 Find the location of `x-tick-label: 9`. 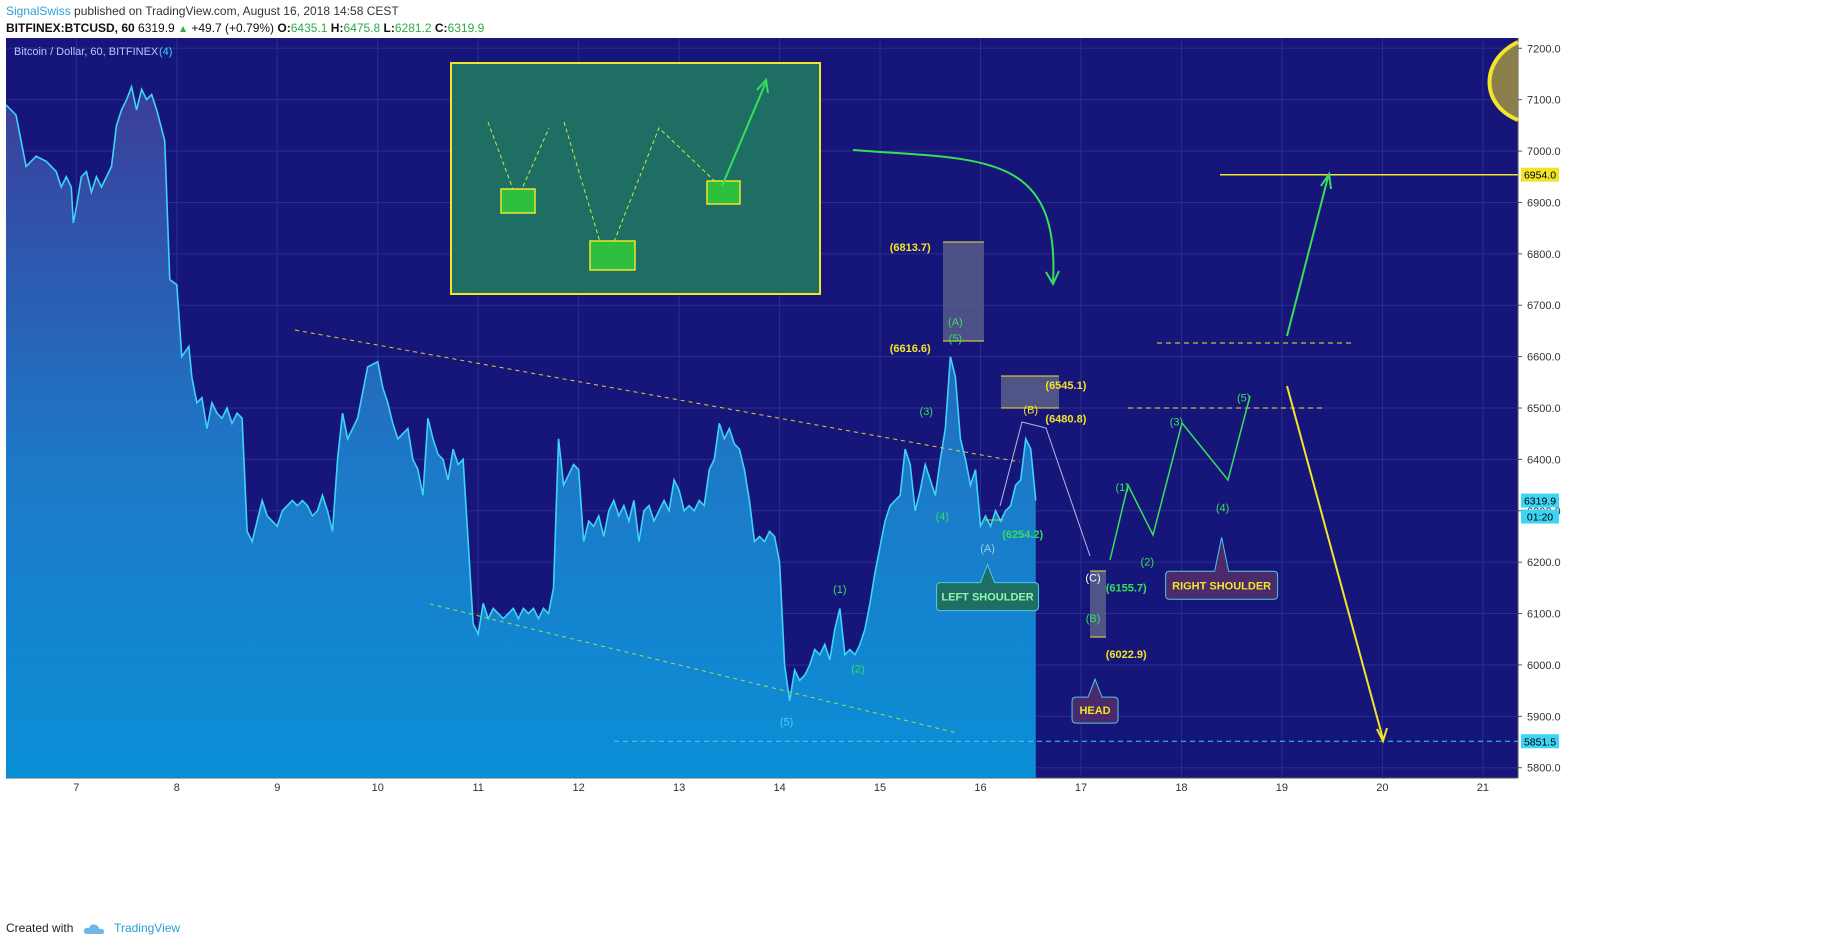

x-tick-label: 9 is located at coordinates (277, 788).